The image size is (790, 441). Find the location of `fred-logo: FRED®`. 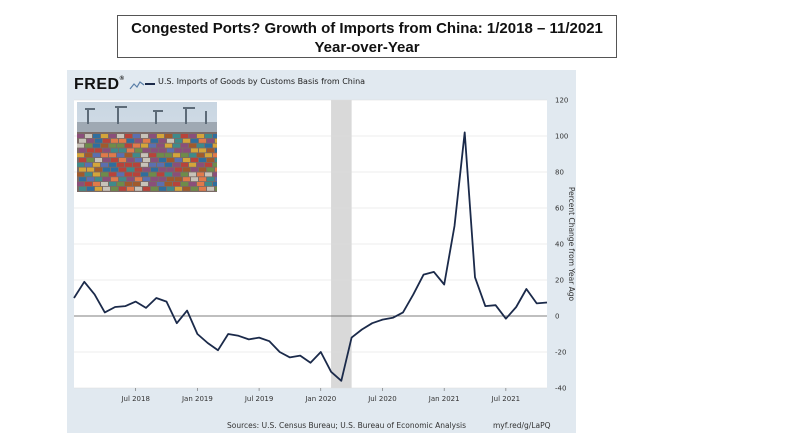

fred-logo: FRED® is located at coordinates (109, 85).